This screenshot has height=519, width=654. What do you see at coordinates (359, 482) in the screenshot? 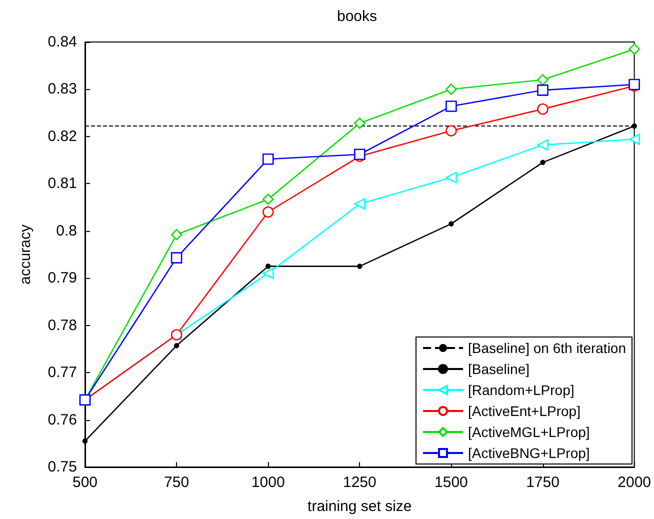
I see `x-tick-label: 1250` at bounding box center [359, 482].